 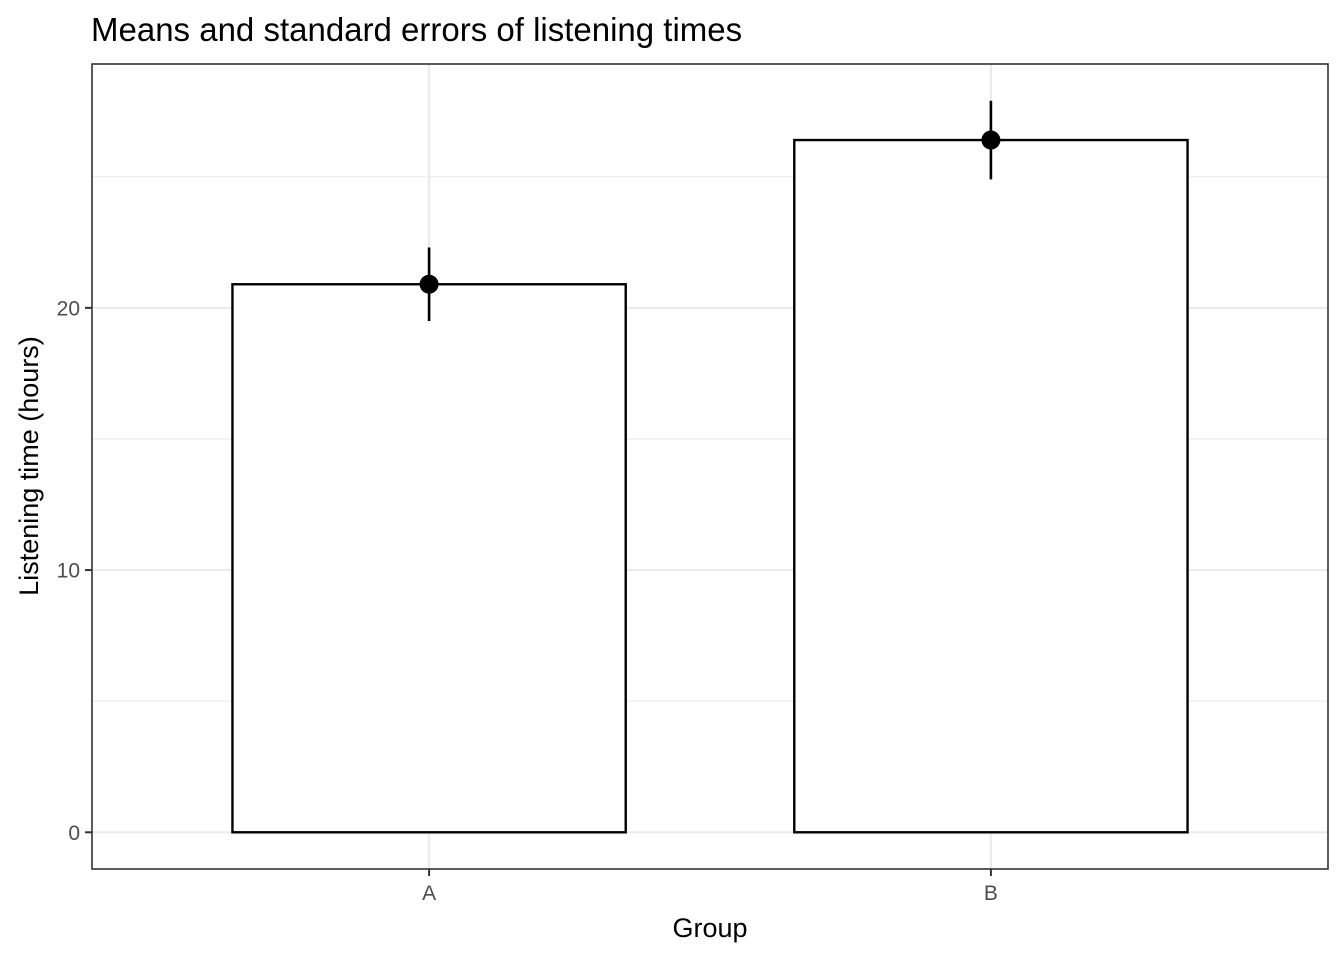 I want to click on mean-point-b, so click(x=991, y=140).